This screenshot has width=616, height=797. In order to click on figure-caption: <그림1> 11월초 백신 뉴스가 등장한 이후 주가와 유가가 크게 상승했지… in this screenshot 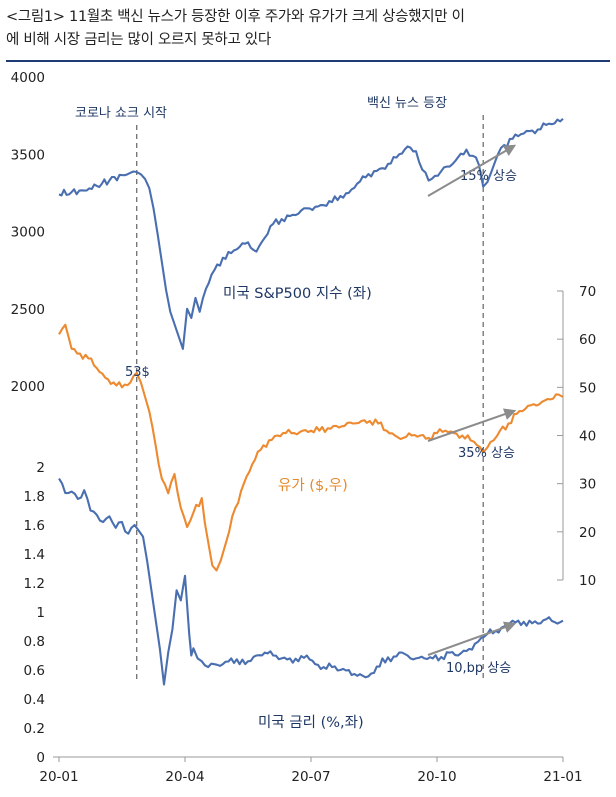, I will do `click(306, 29)`.